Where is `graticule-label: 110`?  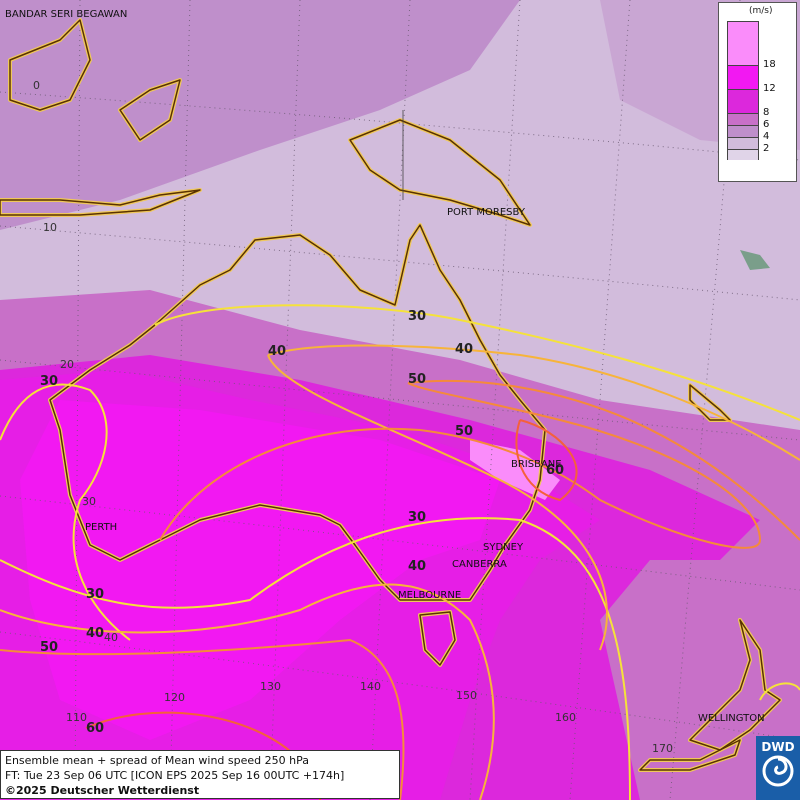 graticule-label: 110 is located at coordinates (76, 717).